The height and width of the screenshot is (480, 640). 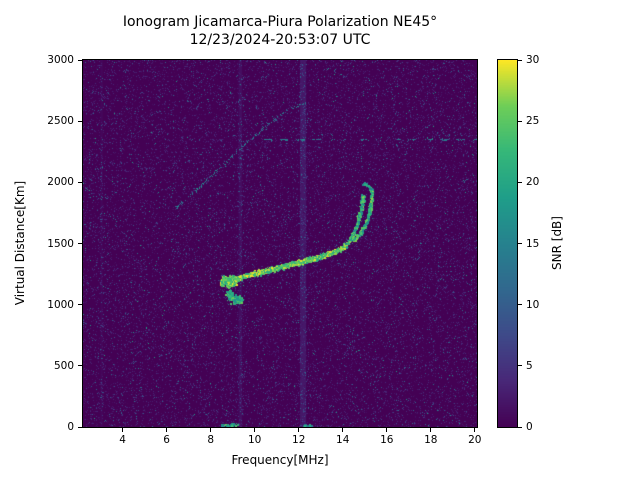 I want to click on colorbar-tick-label: 5, so click(x=529, y=365).